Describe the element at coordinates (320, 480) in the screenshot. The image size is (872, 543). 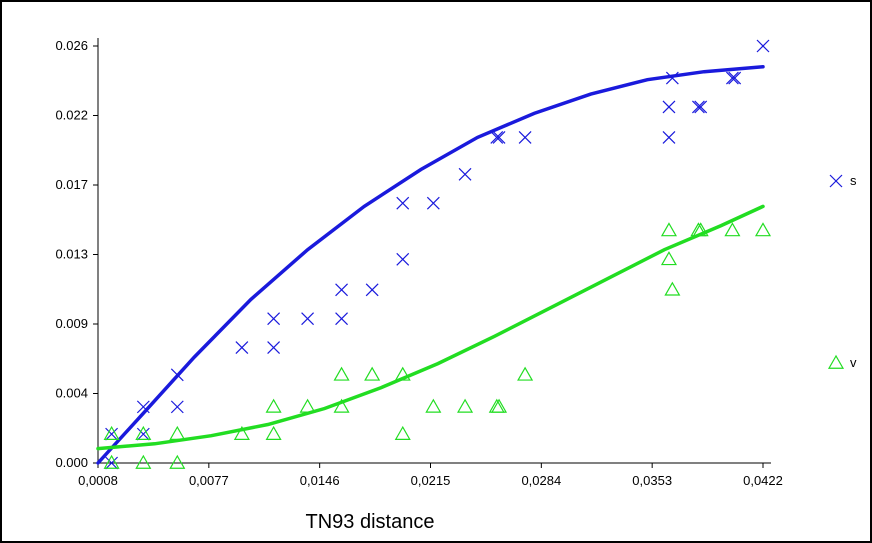
I see `x-tick-label: 0,0146` at that location.